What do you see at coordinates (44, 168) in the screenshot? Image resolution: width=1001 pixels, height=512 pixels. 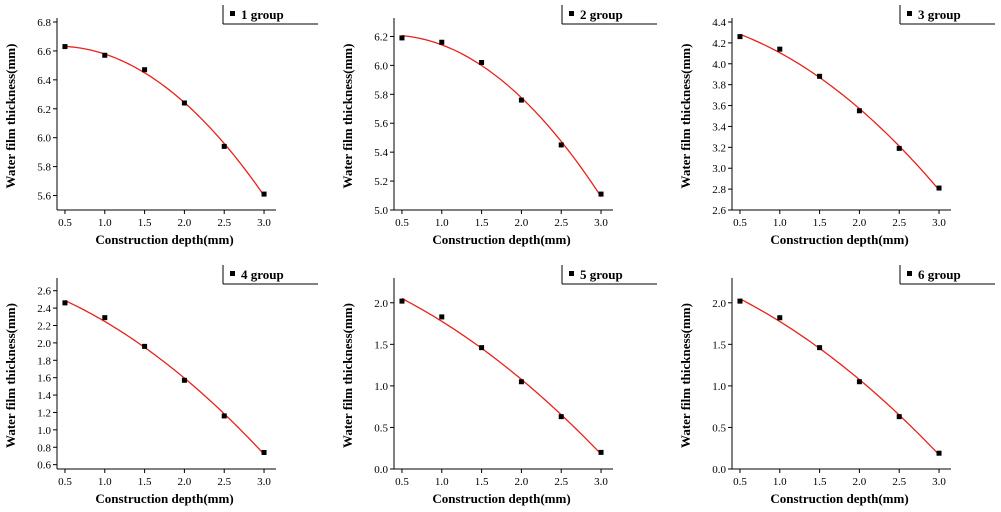 I see `y-tick-label: 5.8` at bounding box center [44, 168].